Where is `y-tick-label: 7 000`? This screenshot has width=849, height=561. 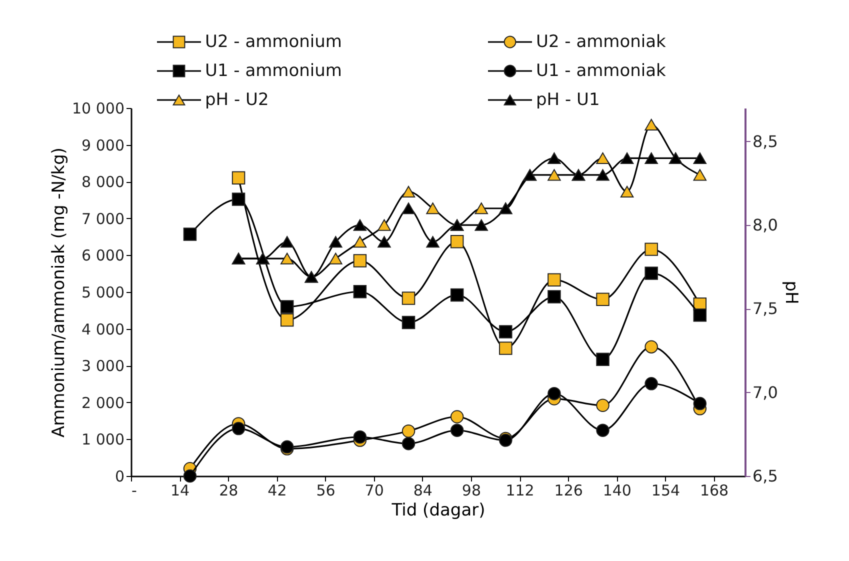 y-tick-label: 7 000 is located at coordinates (103, 219).